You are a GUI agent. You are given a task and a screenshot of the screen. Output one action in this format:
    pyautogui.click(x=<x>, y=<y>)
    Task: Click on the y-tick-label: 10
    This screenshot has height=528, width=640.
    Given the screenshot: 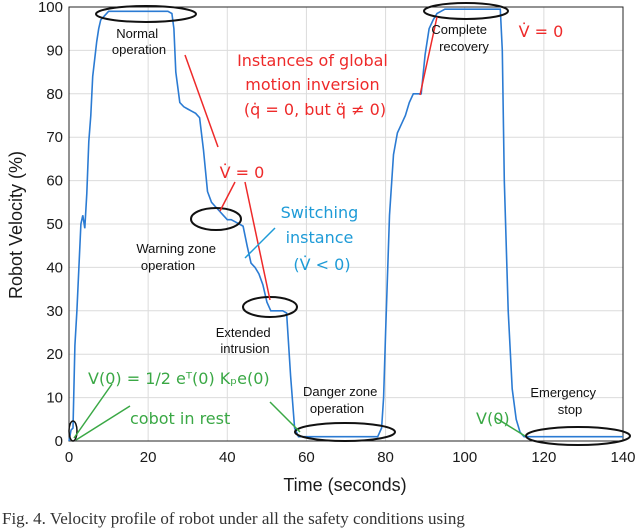 What is the action you would take?
    pyautogui.click(x=54, y=398)
    